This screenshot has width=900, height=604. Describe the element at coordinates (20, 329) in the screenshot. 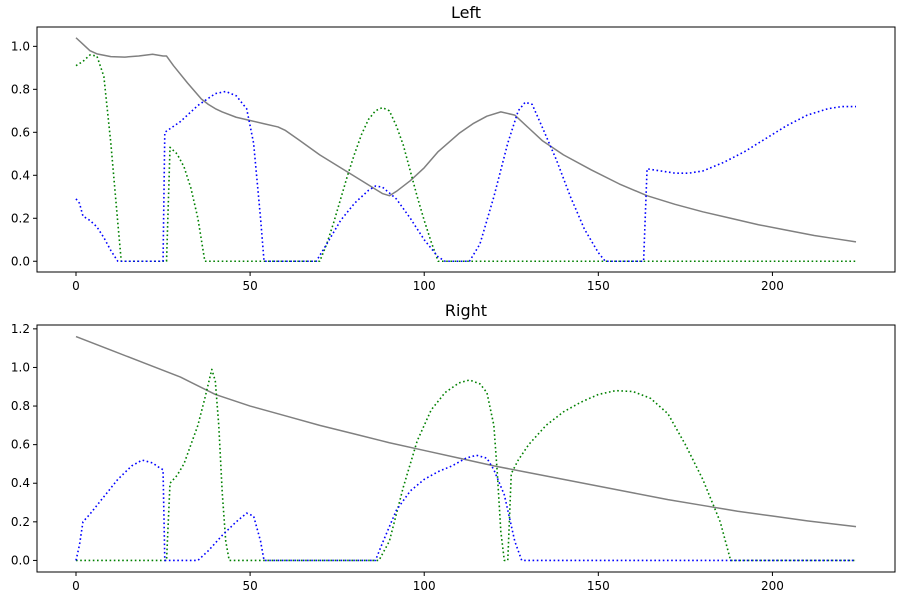

I see `y-tick-label: 1.2` at that location.